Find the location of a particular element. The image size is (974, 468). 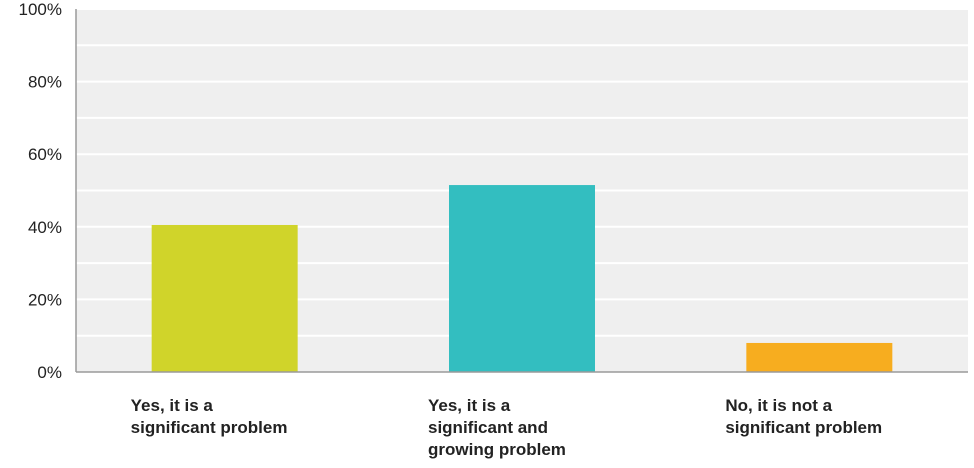

y-tick-label: 20% is located at coordinates (45, 299).